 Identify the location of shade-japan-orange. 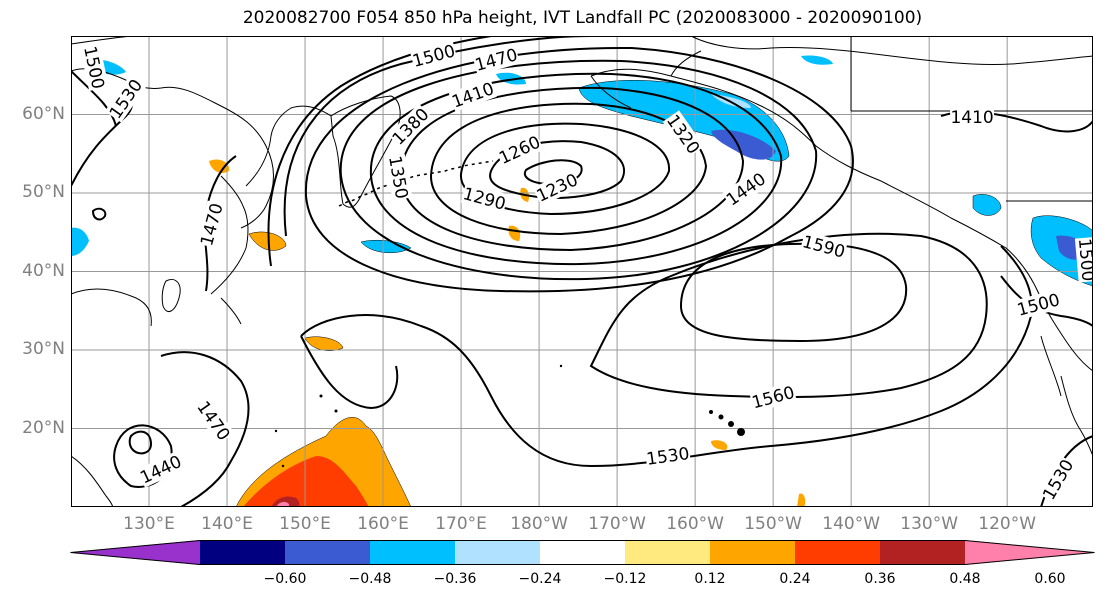
(267, 241).